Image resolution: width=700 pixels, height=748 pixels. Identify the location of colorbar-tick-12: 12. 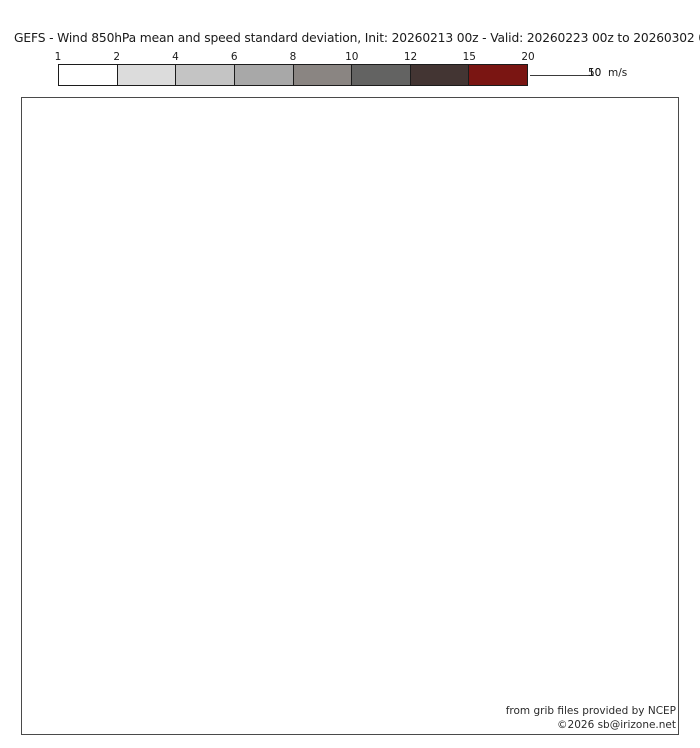
(410, 57).